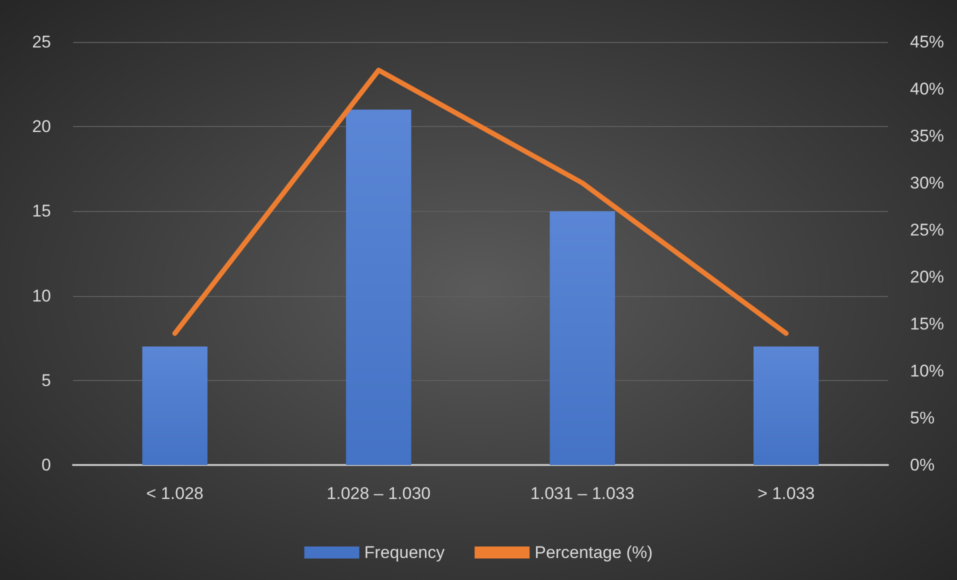 This screenshot has width=957, height=580. Describe the element at coordinates (927, 89) in the screenshot. I see `y2-tick-label: 40%` at that location.